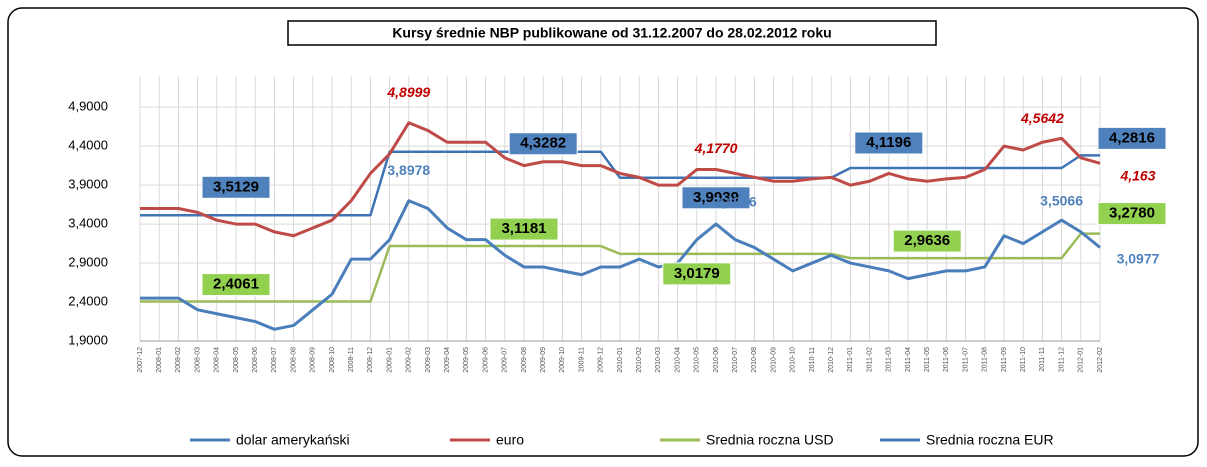 This screenshot has width=1207, height=467. I want to click on x-tick-label: 2011-03, so click(889, 359).